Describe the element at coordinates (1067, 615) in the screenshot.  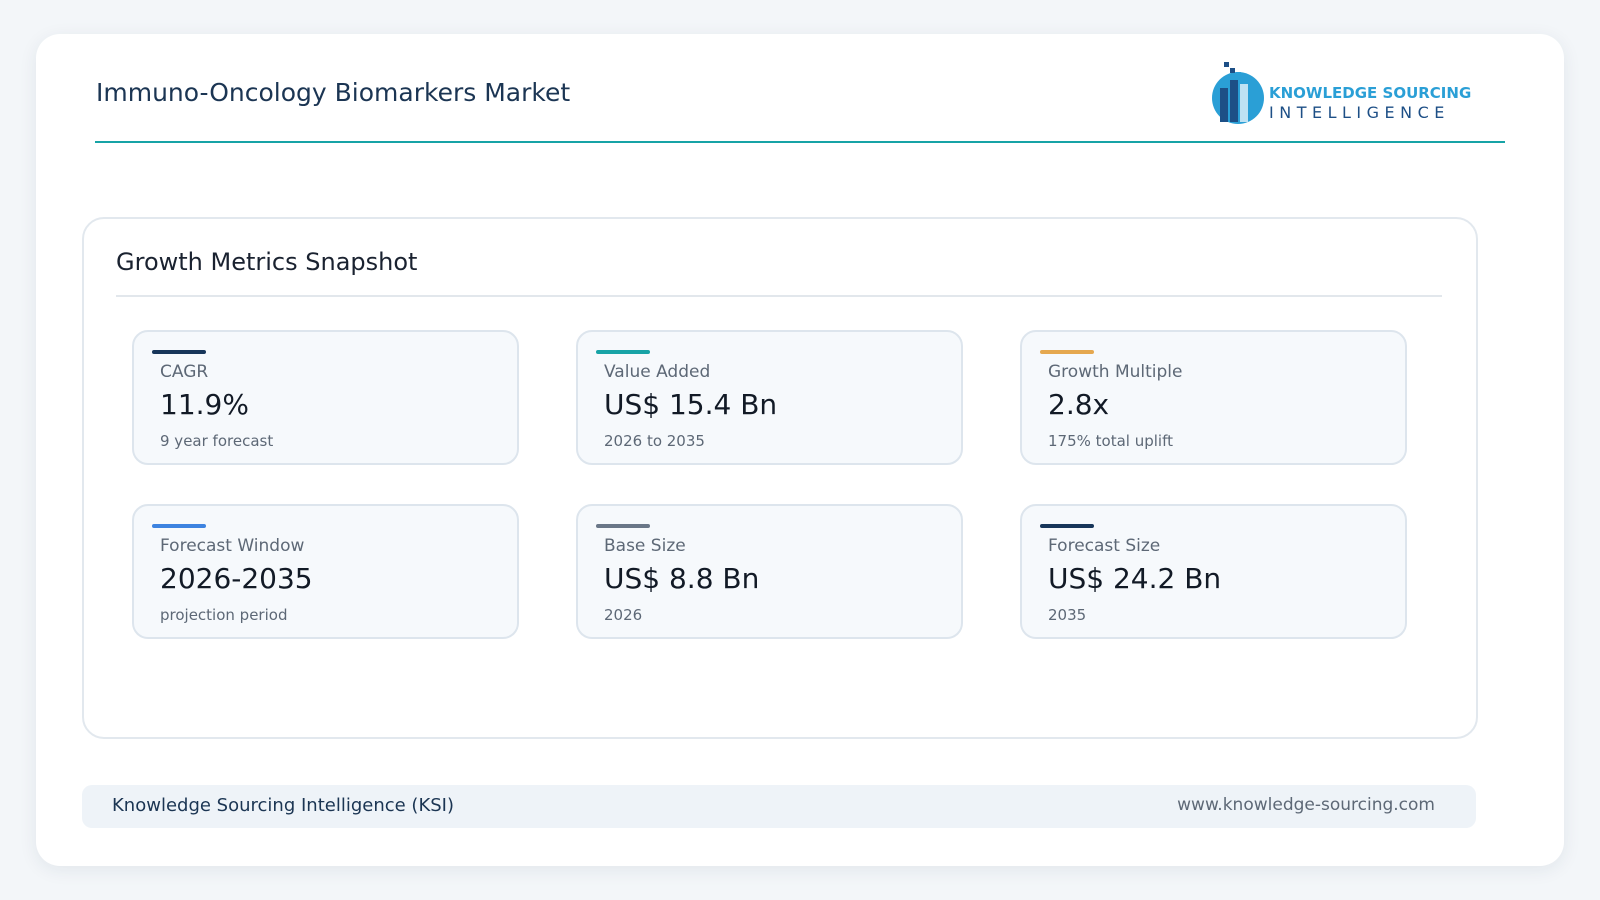
I see `metric-note: 2035` at that location.